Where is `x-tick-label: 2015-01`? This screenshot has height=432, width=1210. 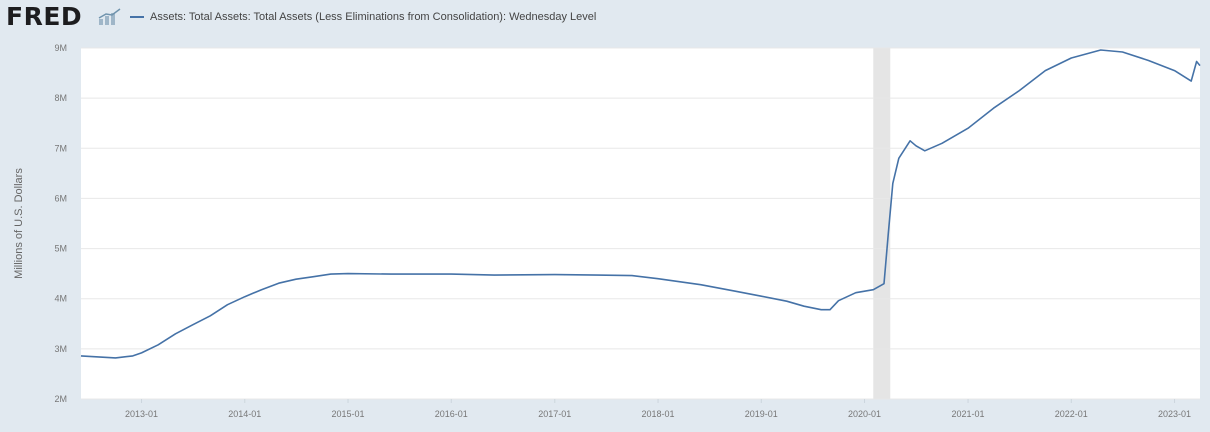 x-tick-label: 2015-01 is located at coordinates (348, 414).